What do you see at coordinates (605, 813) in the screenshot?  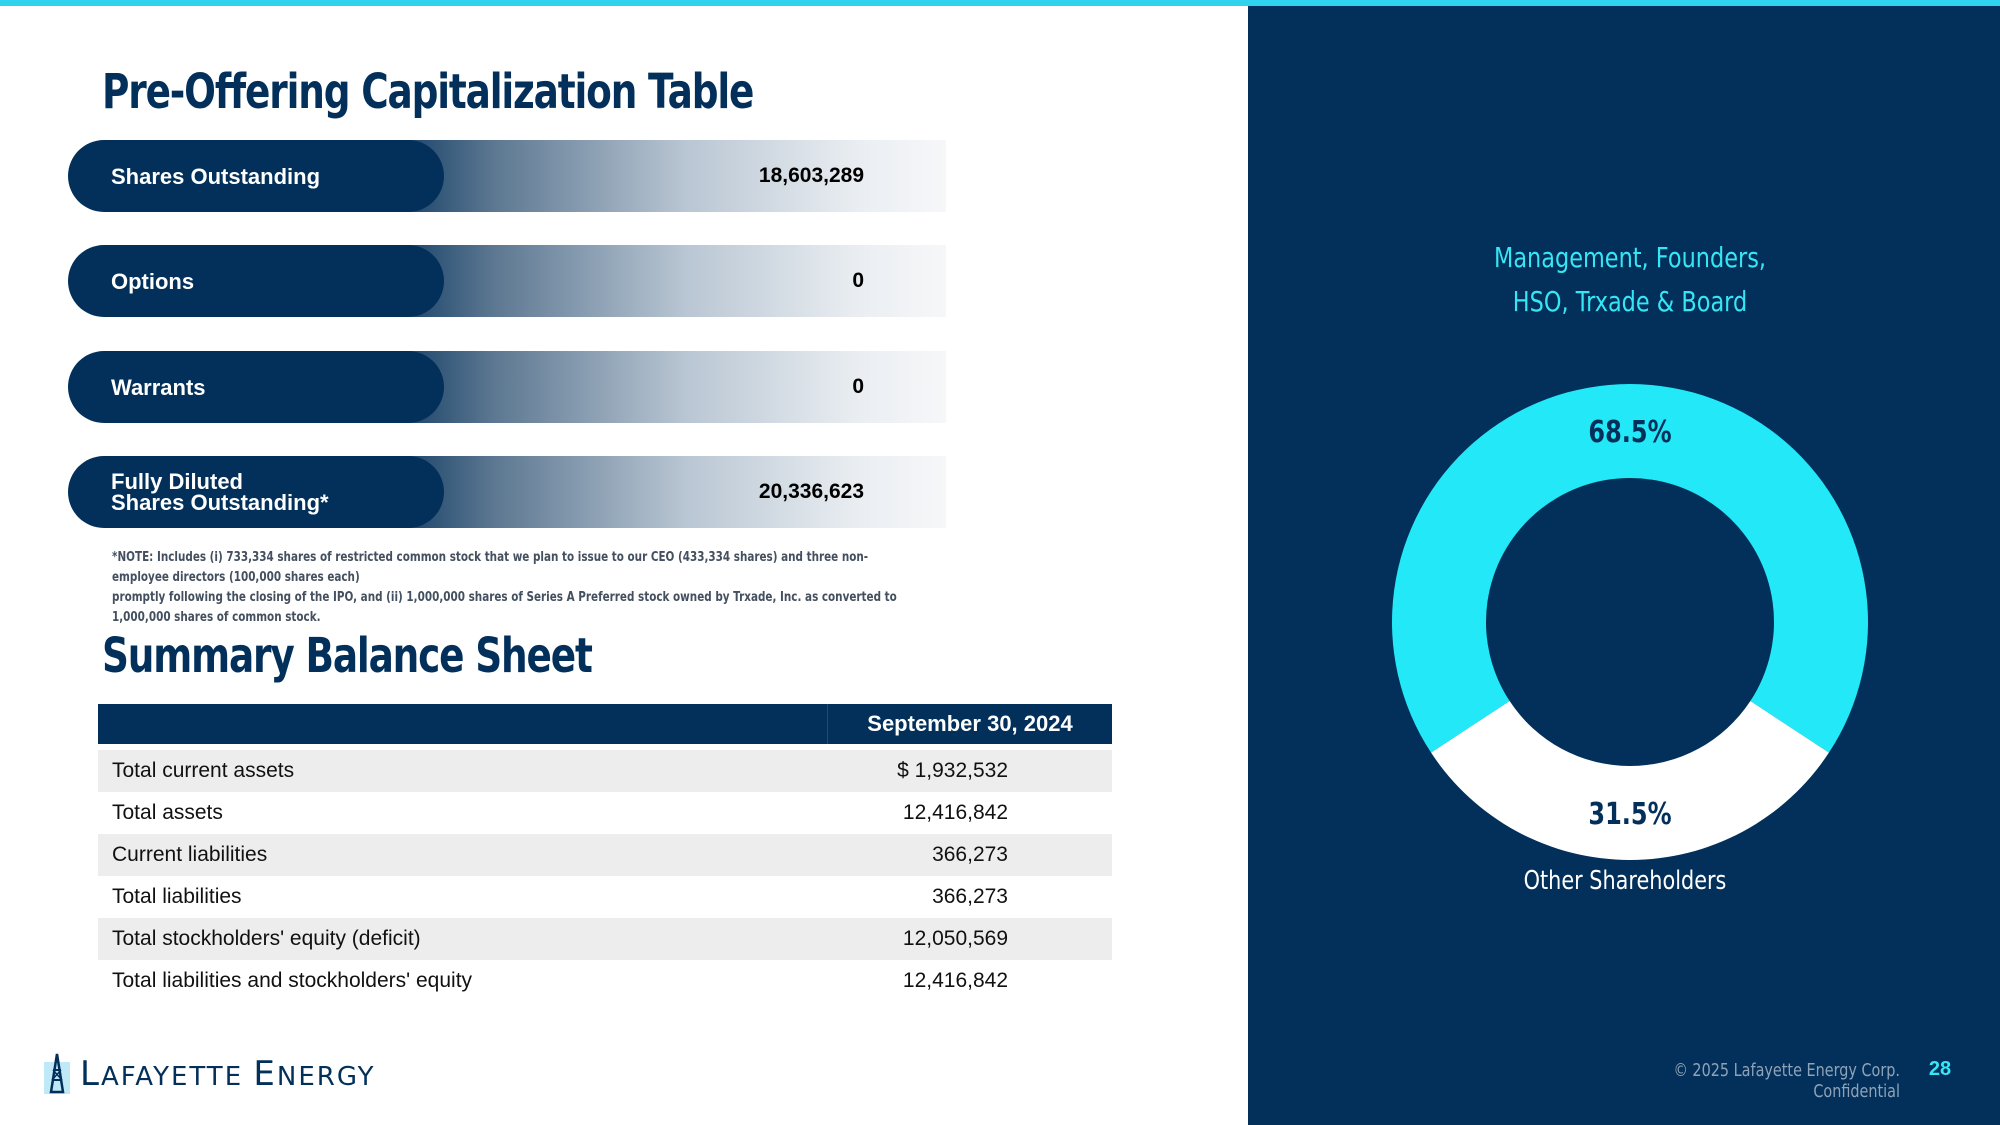 I see `table-row: Total assets 12,416,842` at bounding box center [605, 813].